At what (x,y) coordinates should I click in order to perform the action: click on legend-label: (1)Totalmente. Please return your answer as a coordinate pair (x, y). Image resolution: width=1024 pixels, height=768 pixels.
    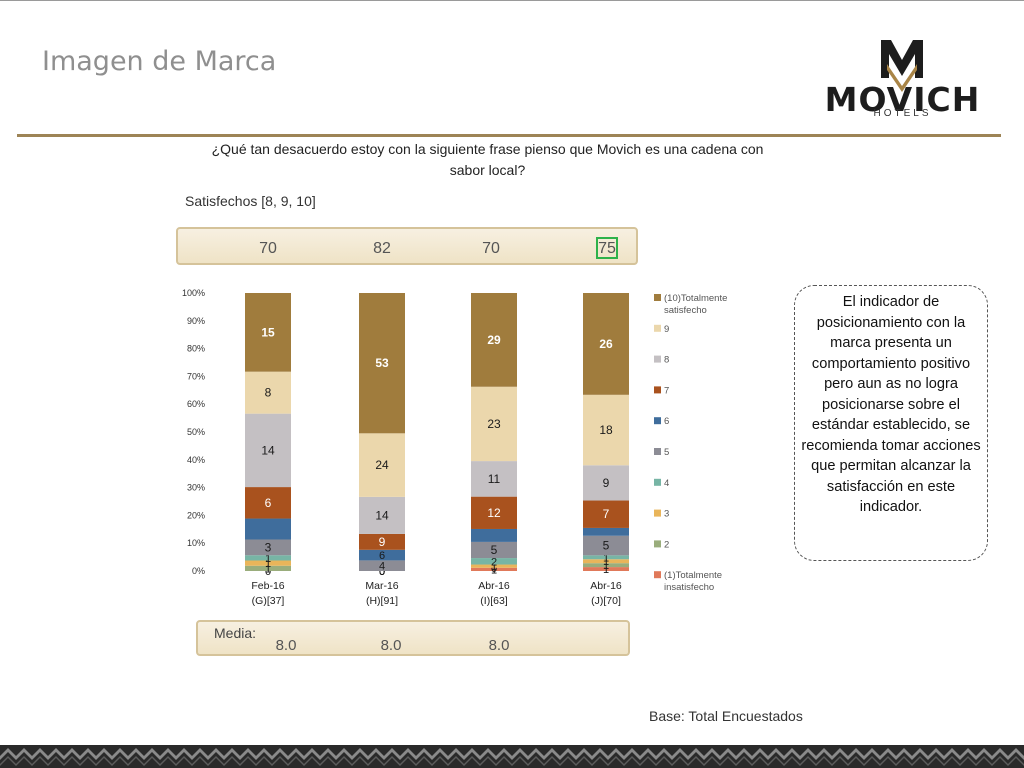
    Looking at the image, I should click on (693, 575).